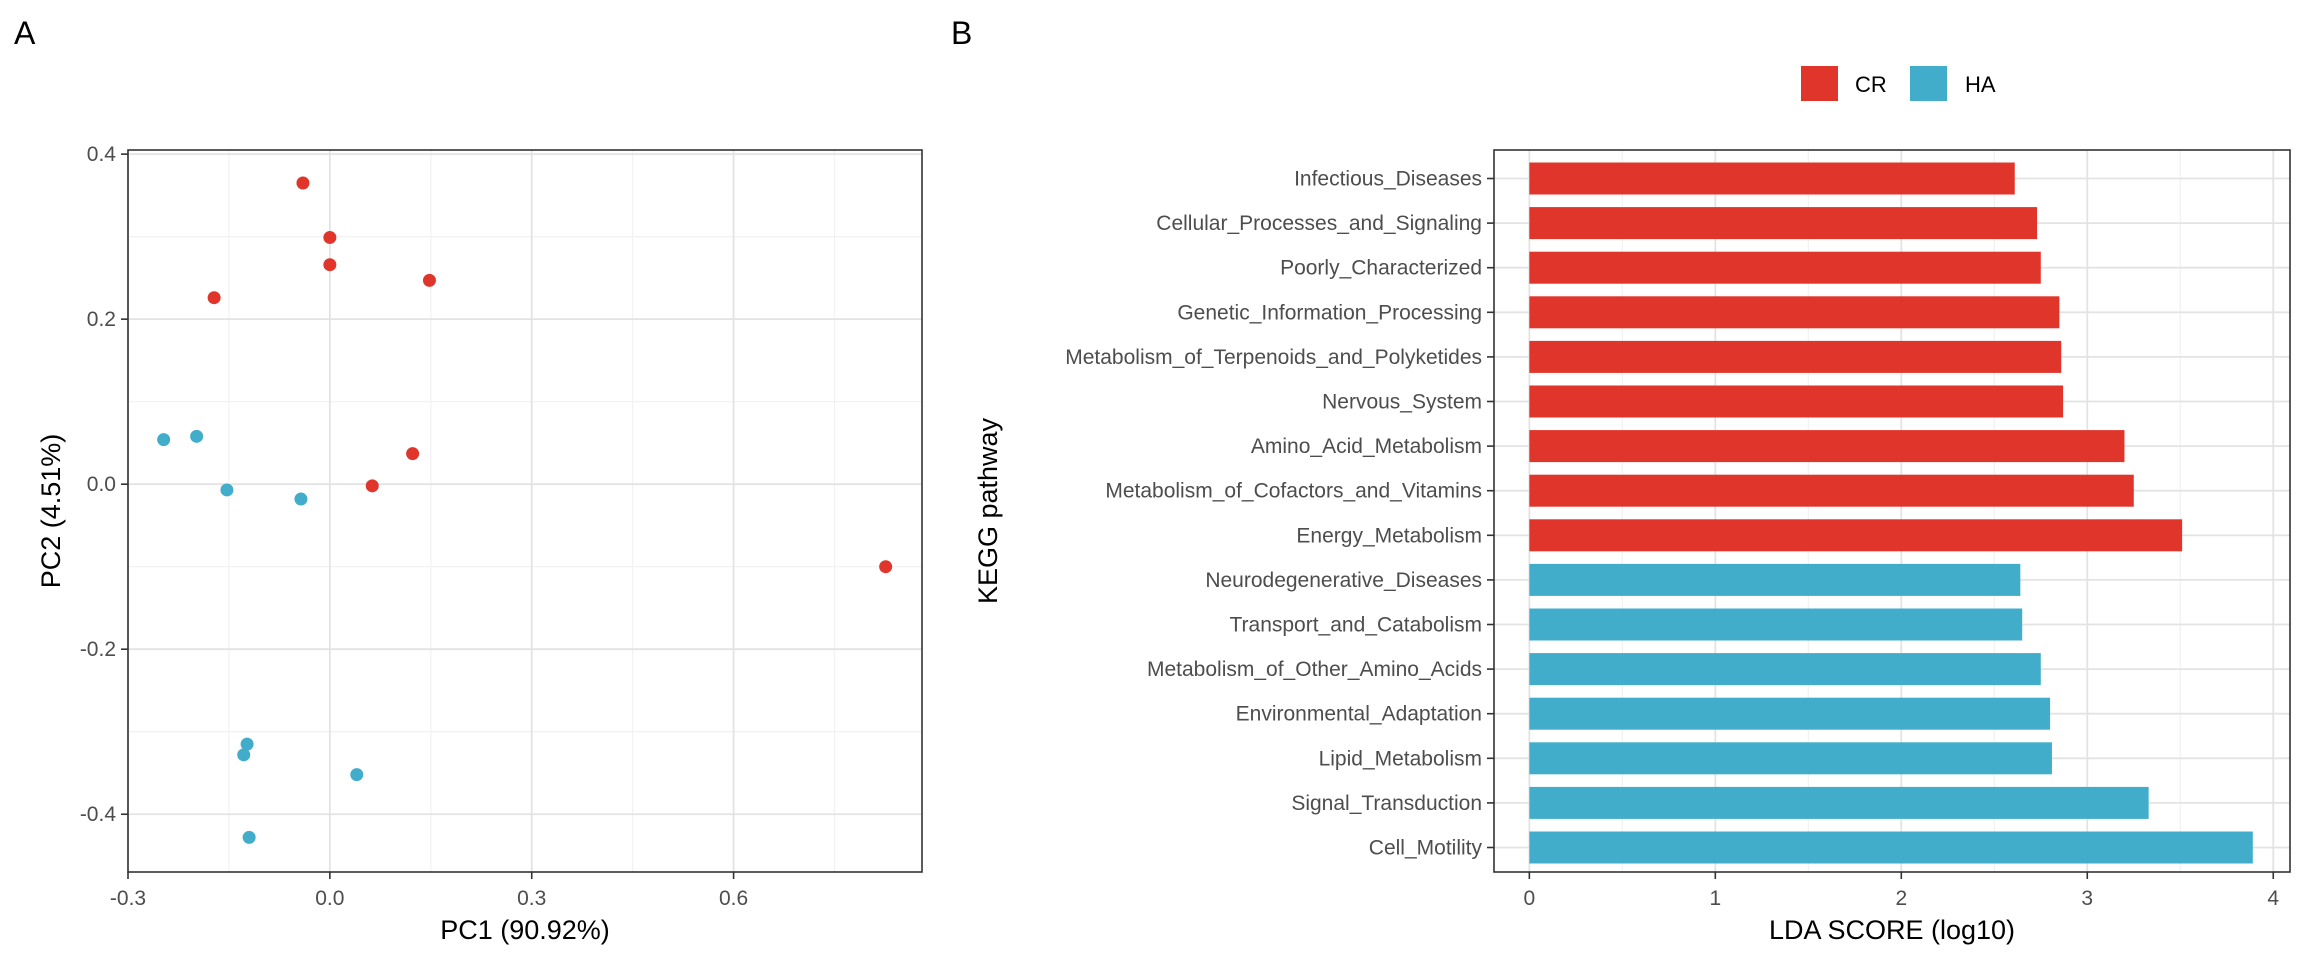  What do you see at coordinates (531, 898) in the screenshot?
I see `x-tick-label: 0.3` at bounding box center [531, 898].